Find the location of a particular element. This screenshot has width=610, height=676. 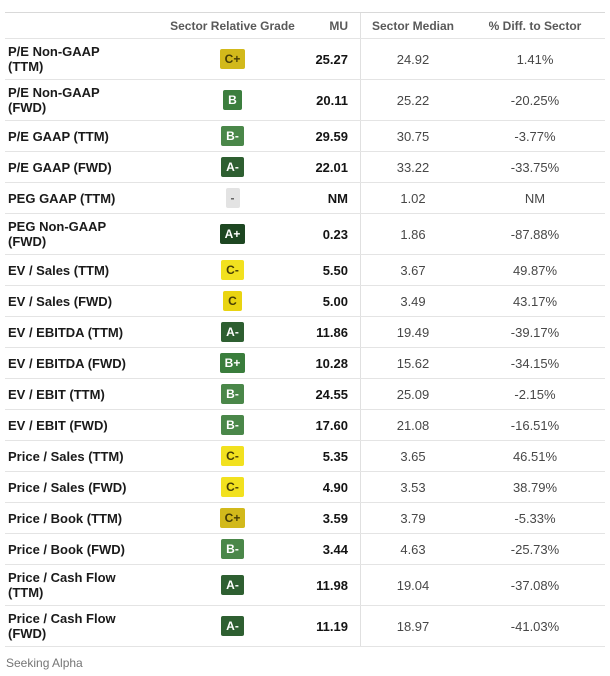

sector-median-value-text: 3.79 is located at coordinates (413, 518).